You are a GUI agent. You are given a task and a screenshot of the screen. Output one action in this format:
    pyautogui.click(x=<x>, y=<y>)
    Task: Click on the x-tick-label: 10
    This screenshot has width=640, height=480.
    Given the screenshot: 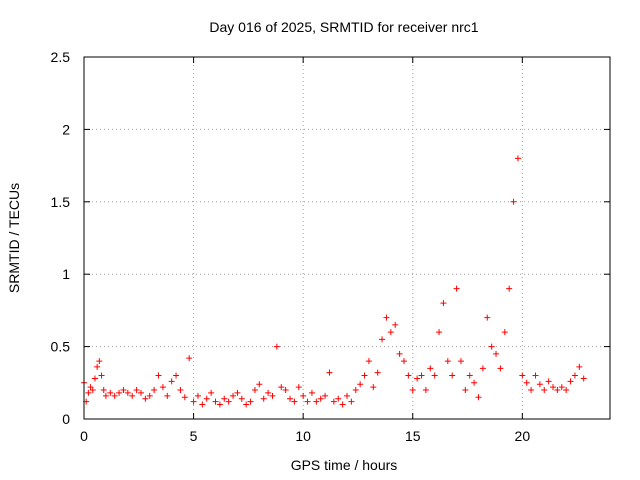 What is the action you would take?
    pyautogui.click(x=303, y=436)
    